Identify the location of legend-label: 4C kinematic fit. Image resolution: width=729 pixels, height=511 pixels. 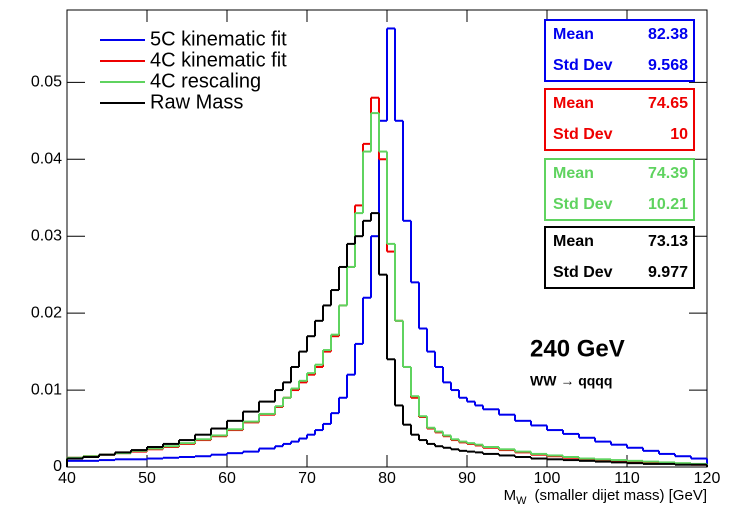
(218, 60).